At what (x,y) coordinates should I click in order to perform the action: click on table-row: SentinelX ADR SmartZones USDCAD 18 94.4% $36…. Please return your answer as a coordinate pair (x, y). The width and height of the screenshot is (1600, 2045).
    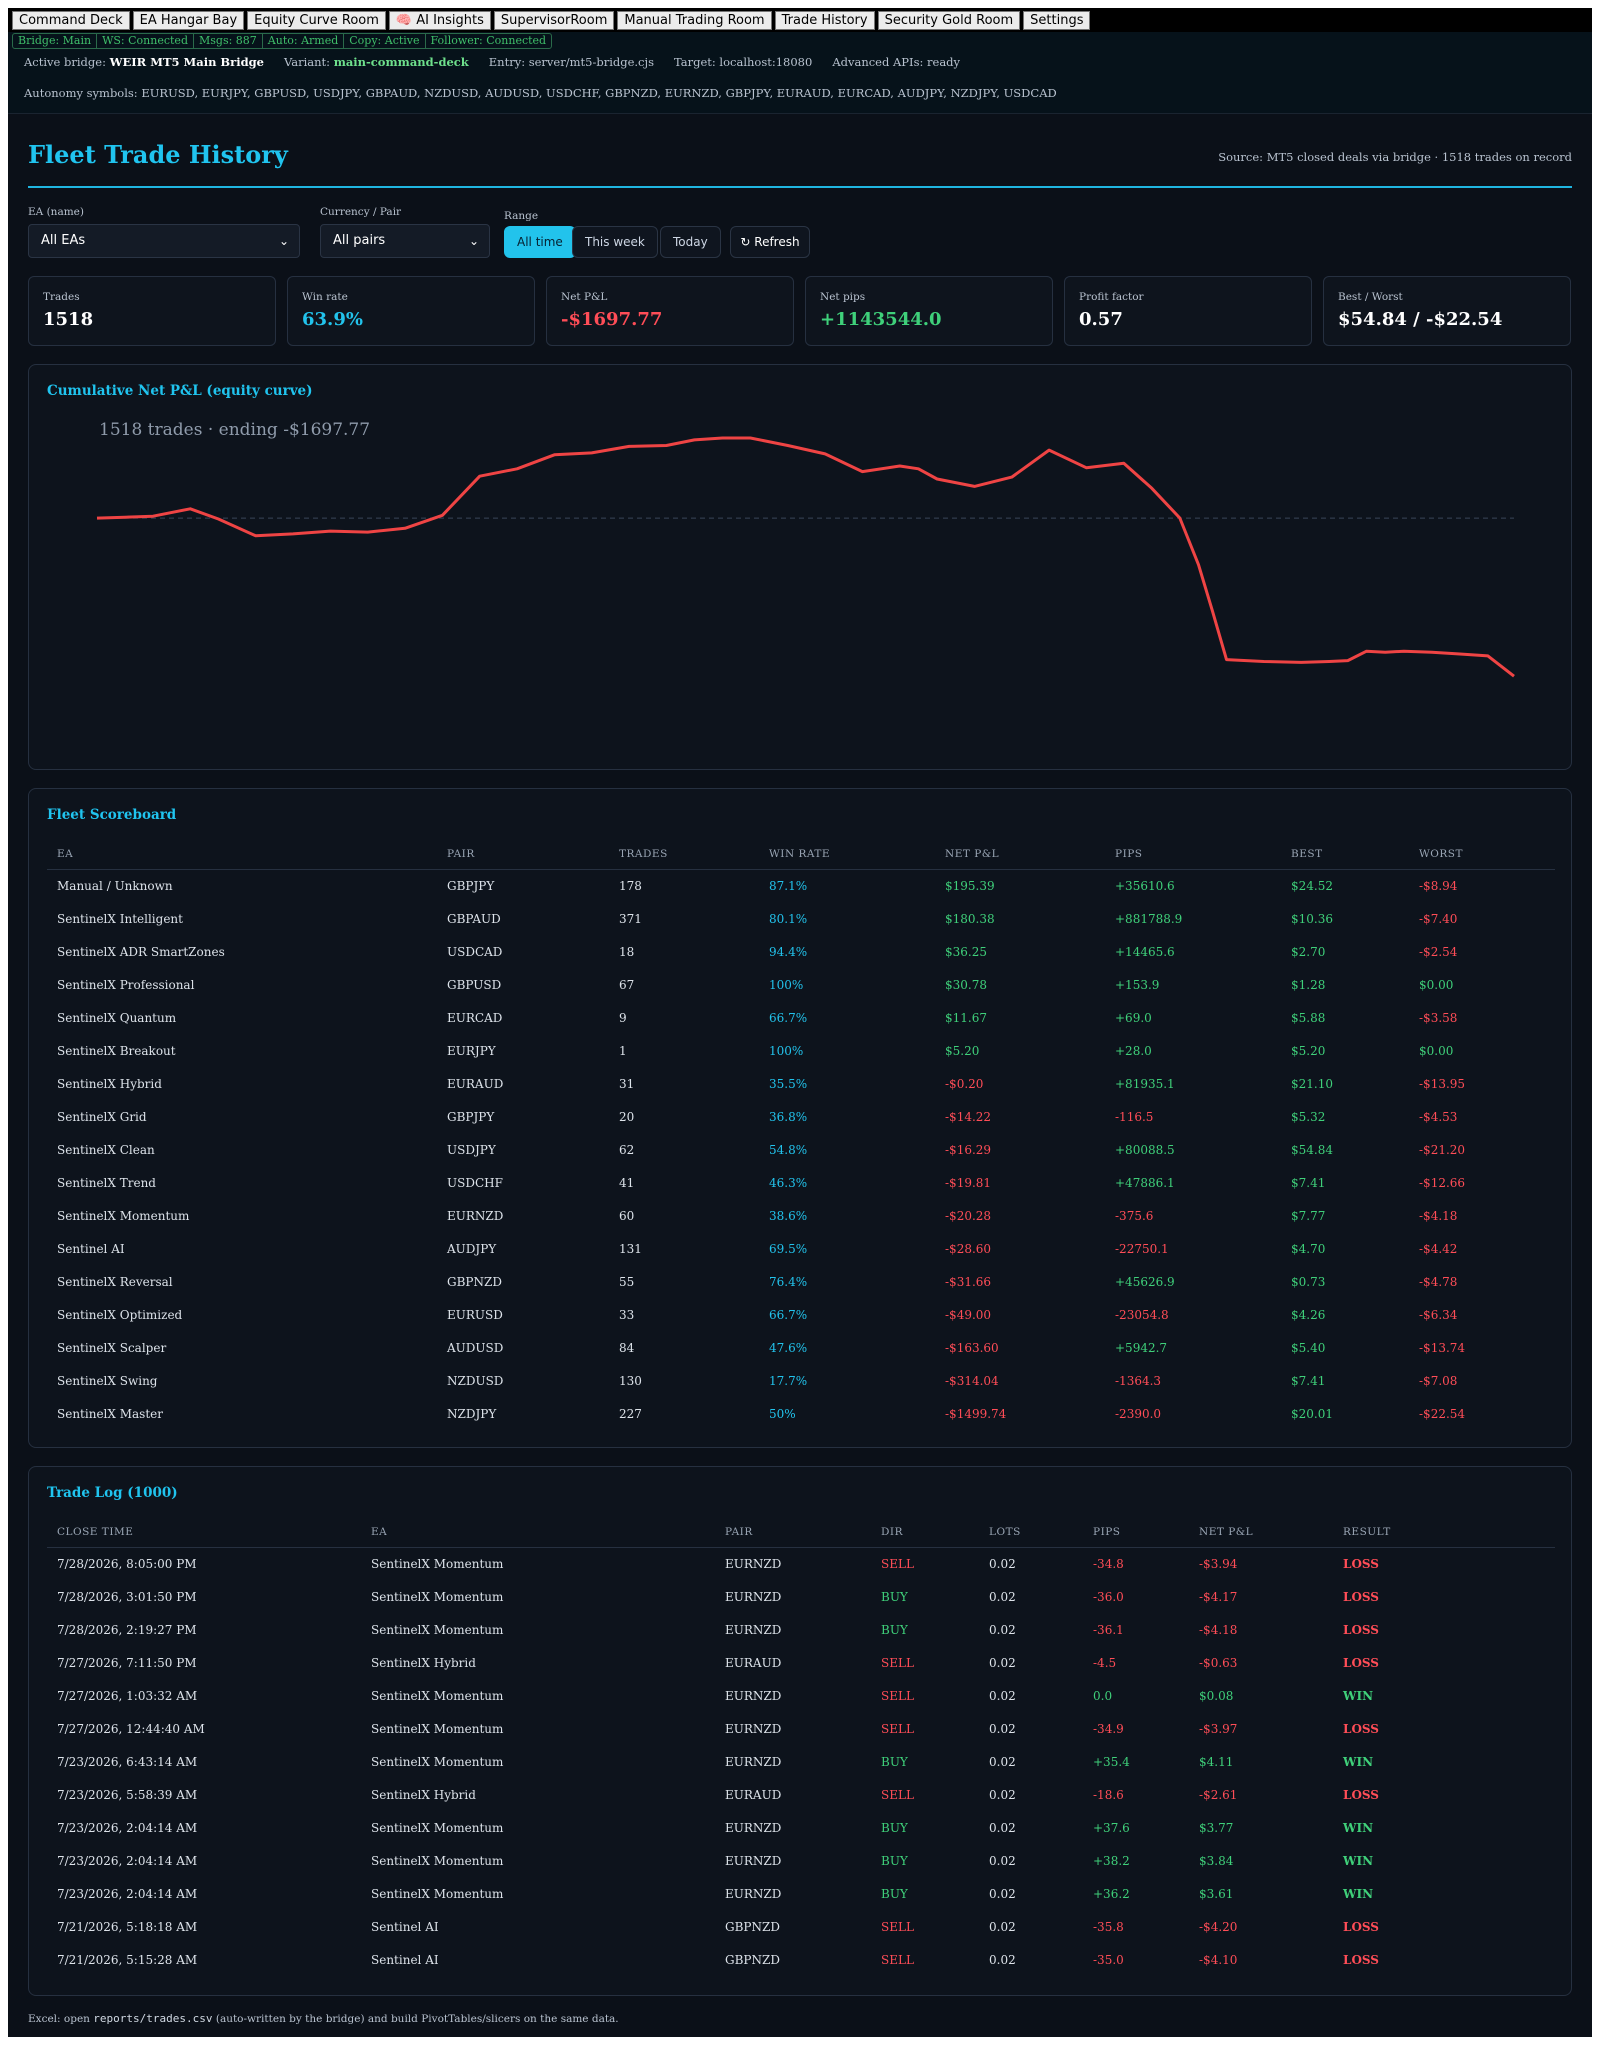
    Looking at the image, I should click on (801, 951).